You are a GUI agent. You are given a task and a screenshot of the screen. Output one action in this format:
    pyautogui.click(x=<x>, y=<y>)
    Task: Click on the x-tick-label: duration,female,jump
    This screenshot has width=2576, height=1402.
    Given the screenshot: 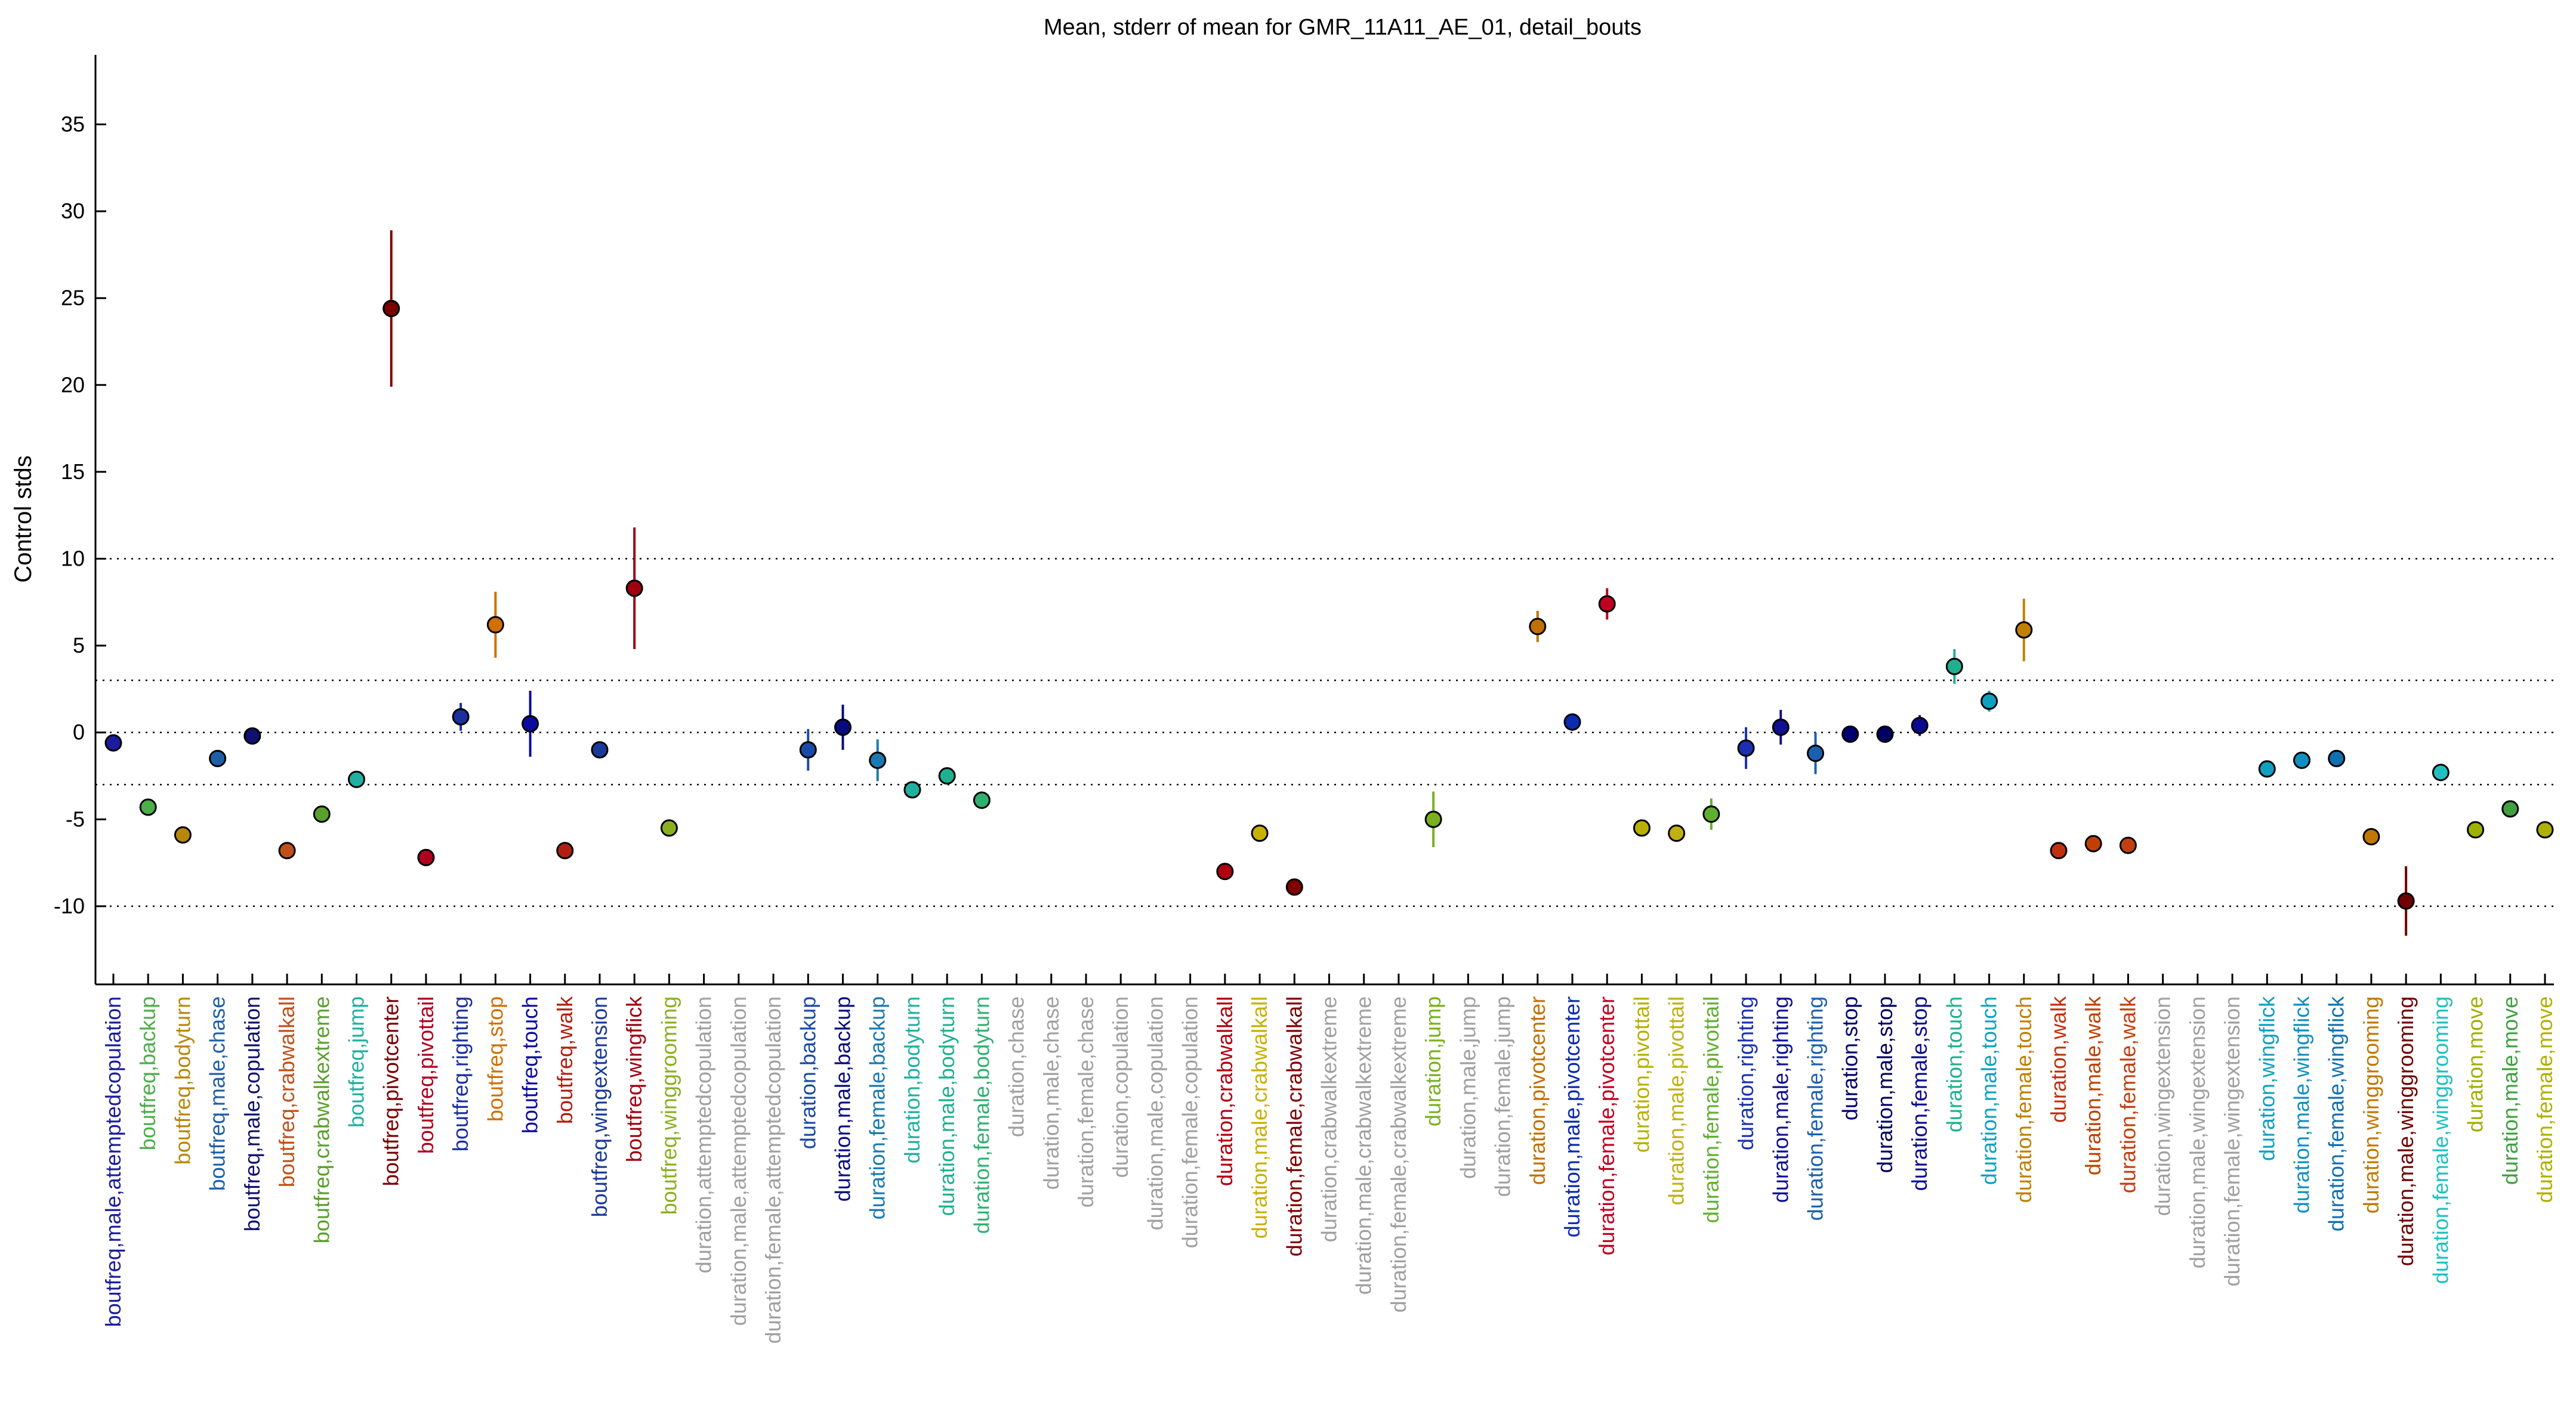 What is the action you would take?
    pyautogui.click(x=1503, y=1096)
    